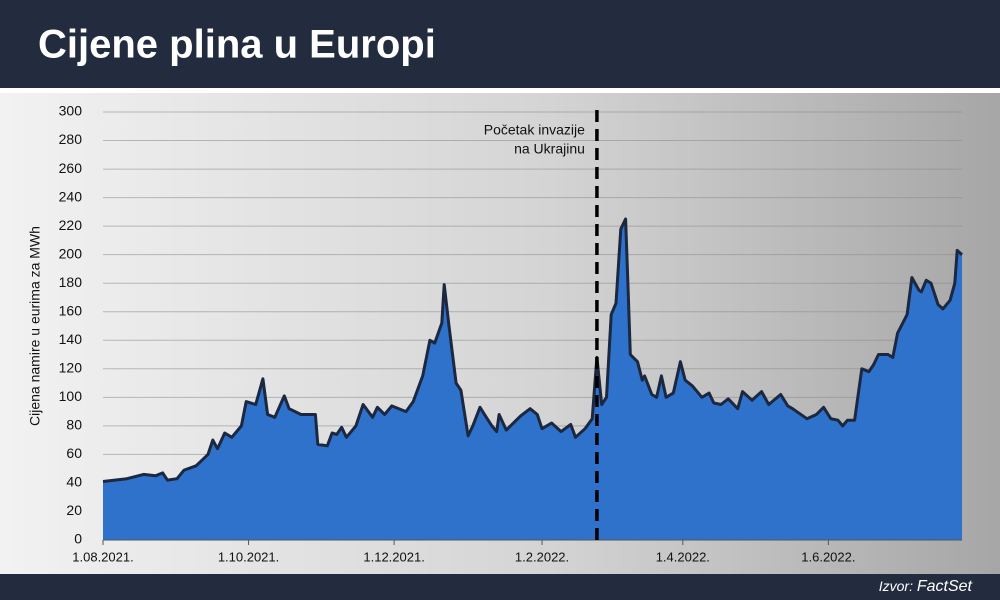 This screenshot has width=1000, height=600. I want to click on source: Izvor: FactSet, so click(926, 587).